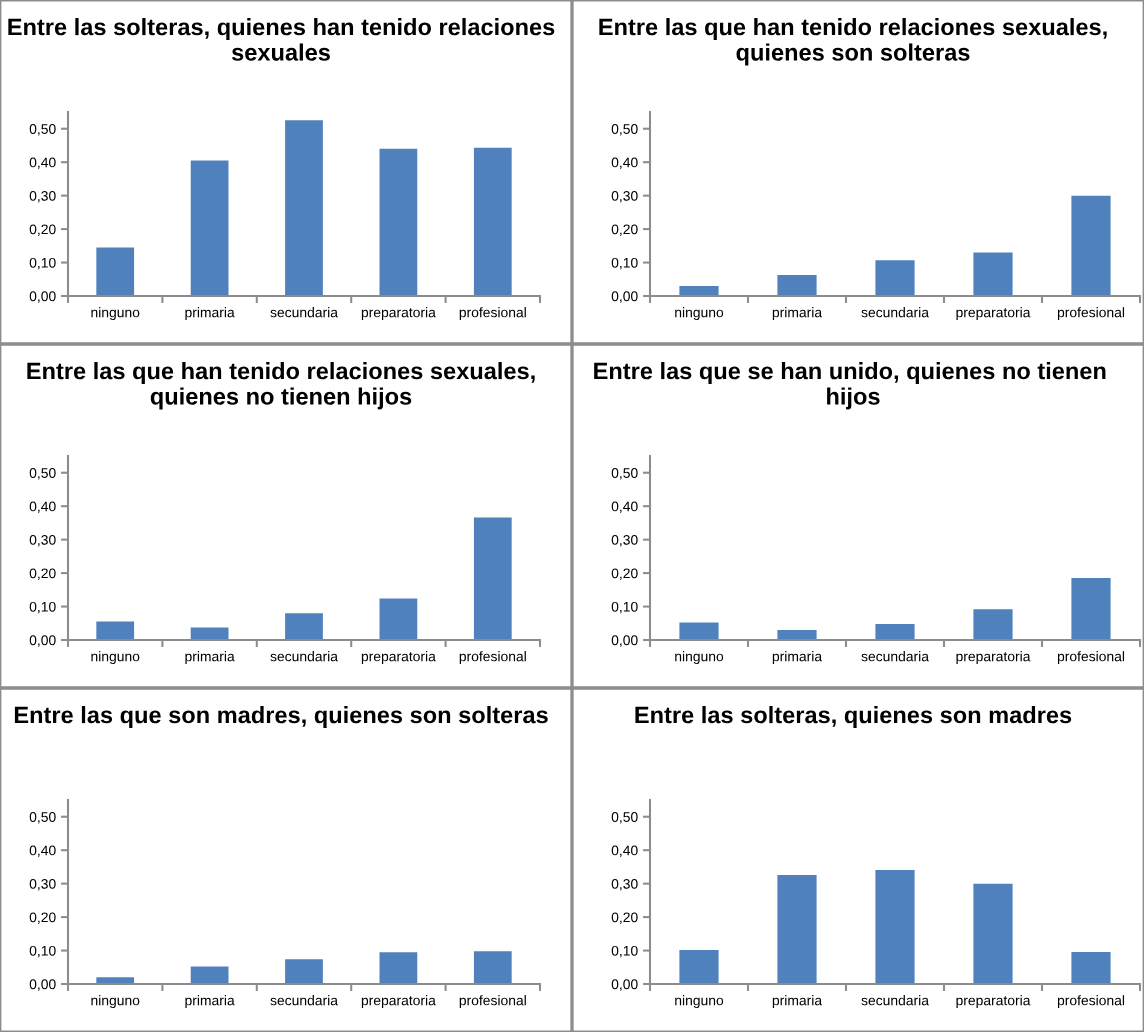  Describe the element at coordinates (850, 386) in the screenshot. I see `chart-title: Entre las que se han unido, quienes no tienen hijos` at that location.